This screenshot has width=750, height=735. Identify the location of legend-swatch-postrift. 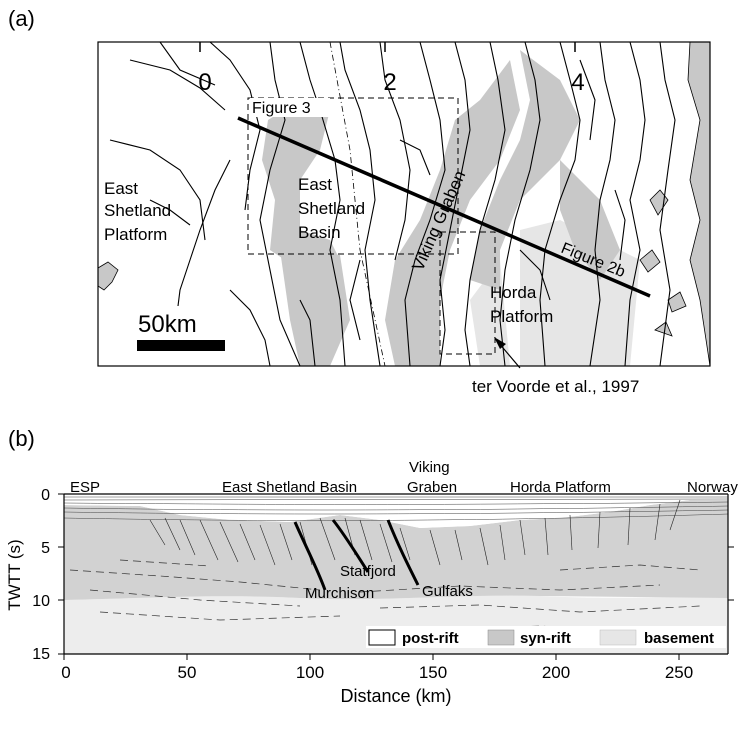
(382, 637).